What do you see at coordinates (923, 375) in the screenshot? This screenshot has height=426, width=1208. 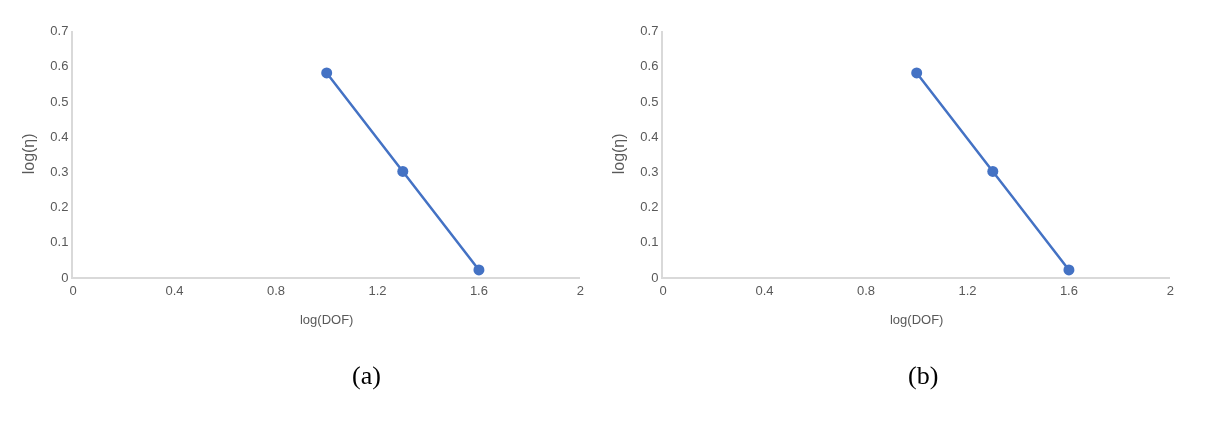 I see `text: (b)` at bounding box center [923, 375].